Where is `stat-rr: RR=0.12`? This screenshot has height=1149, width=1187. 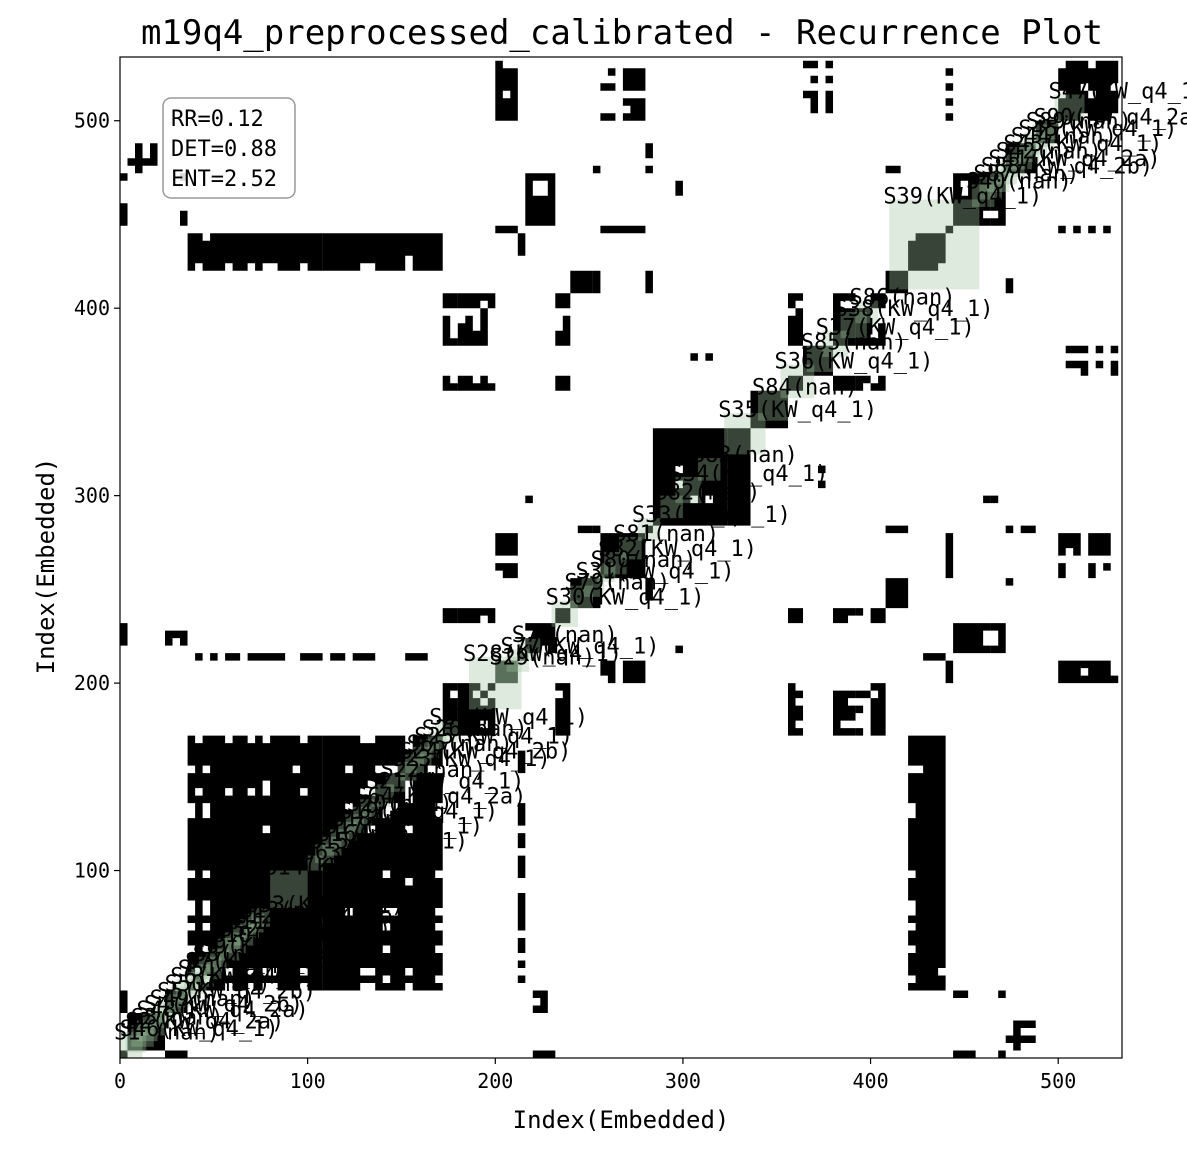
stat-rr: RR=0.12 is located at coordinates (217, 119).